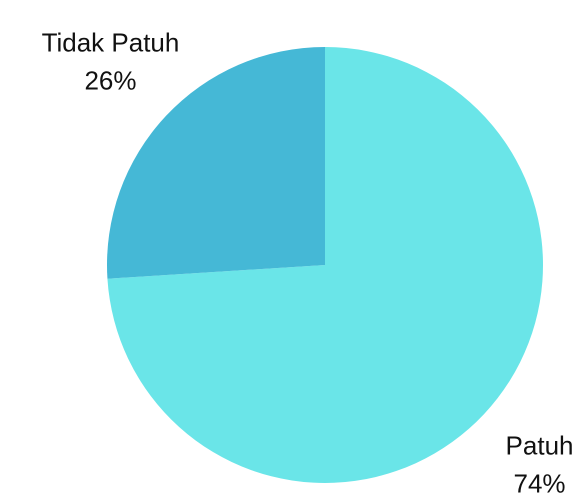  I want to click on slice-label: Patuh, so click(540, 445).